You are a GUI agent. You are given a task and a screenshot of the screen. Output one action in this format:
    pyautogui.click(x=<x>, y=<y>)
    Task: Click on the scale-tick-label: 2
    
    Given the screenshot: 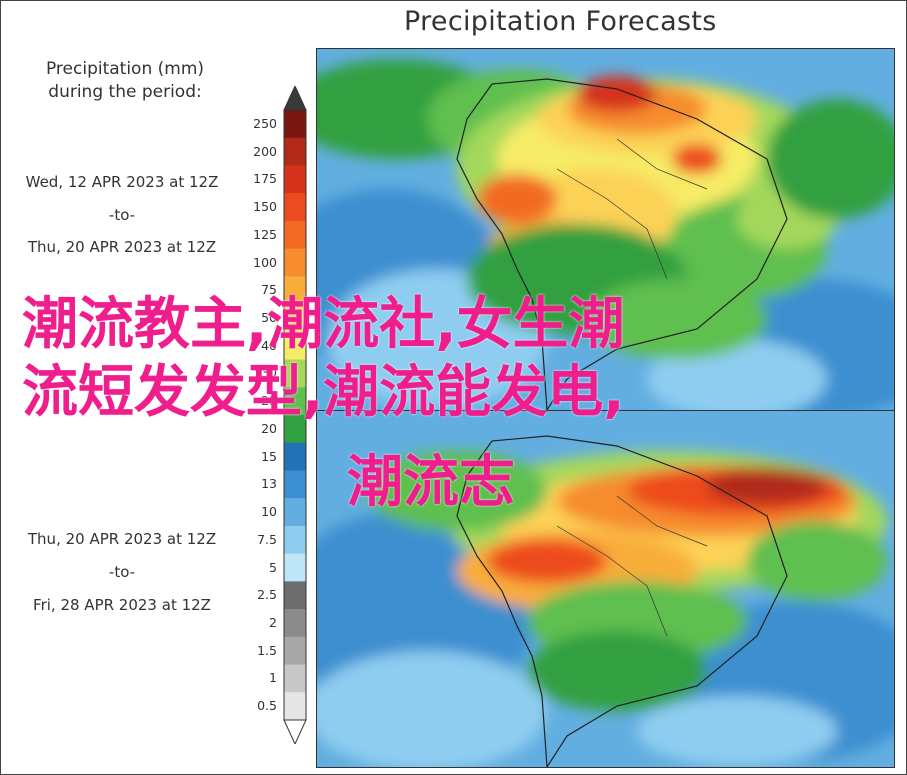 What is the action you would take?
    pyautogui.click(x=273, y=622)
    